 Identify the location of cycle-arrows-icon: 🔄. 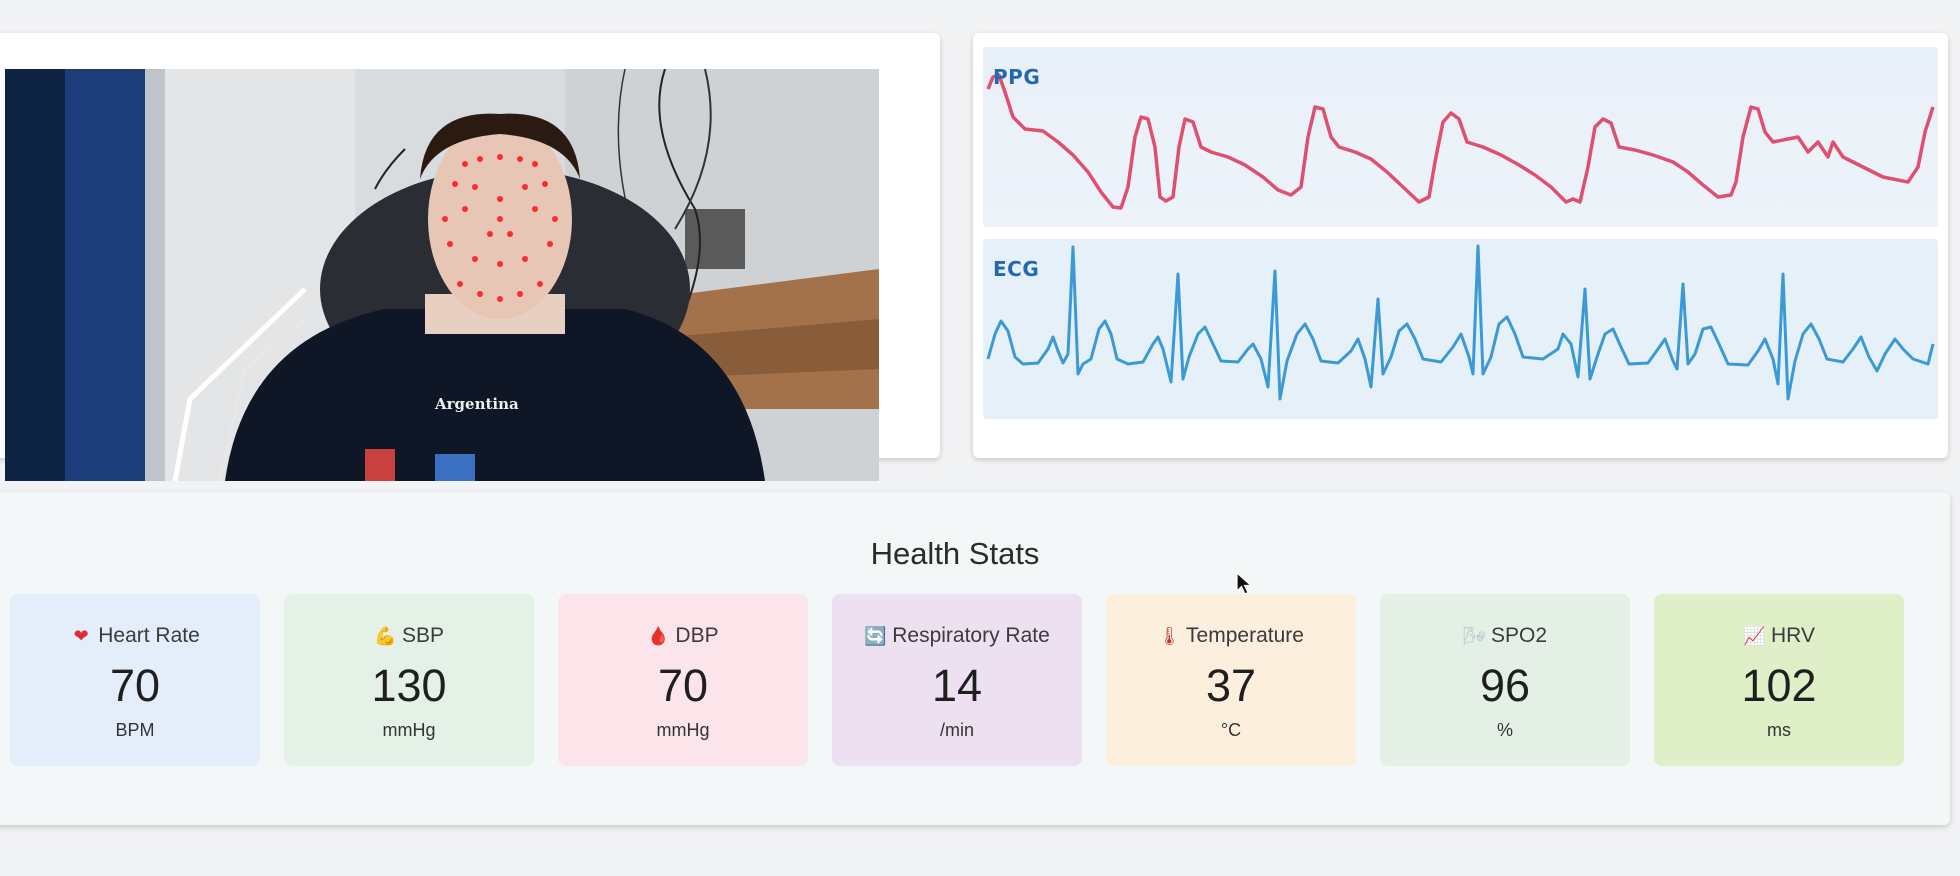
(875, 635).